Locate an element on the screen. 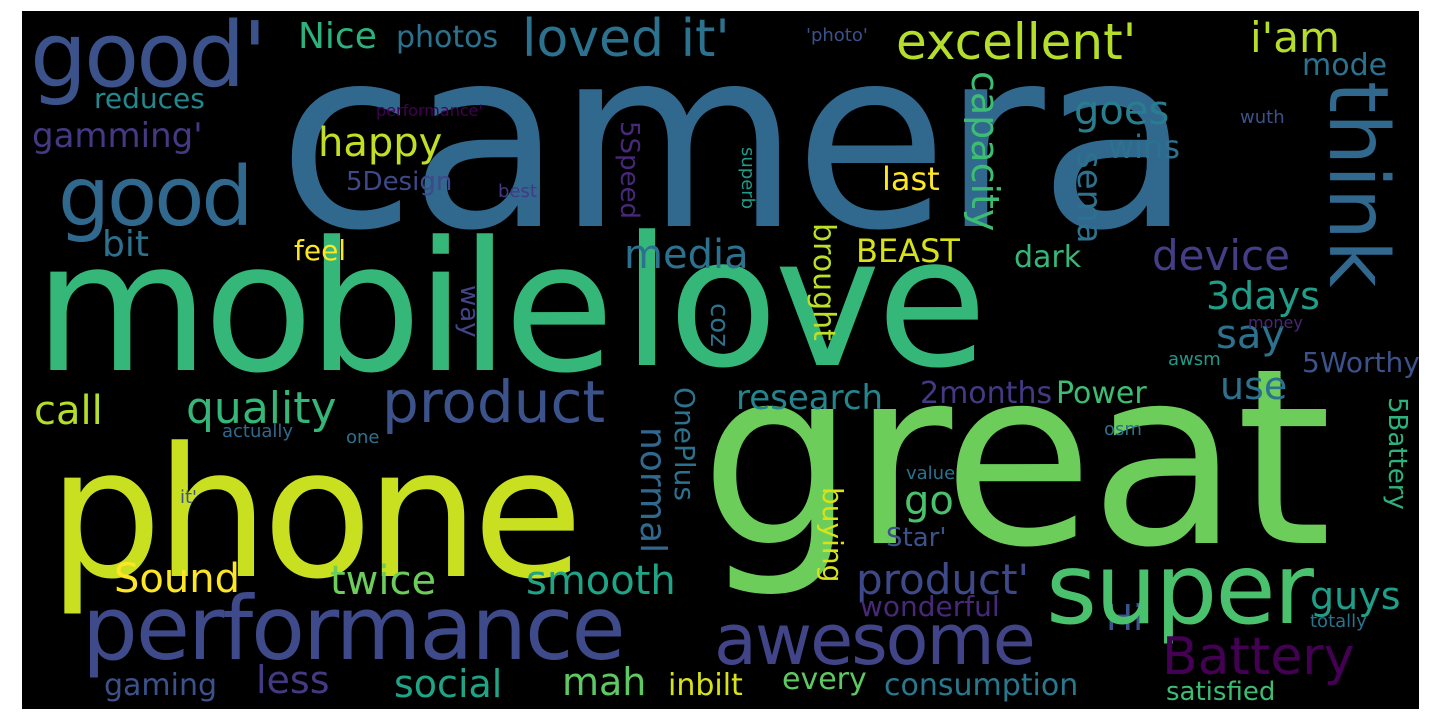 This screenshot has width=1440, height=720. word-coz: coz is located at coordinates (719, 325).